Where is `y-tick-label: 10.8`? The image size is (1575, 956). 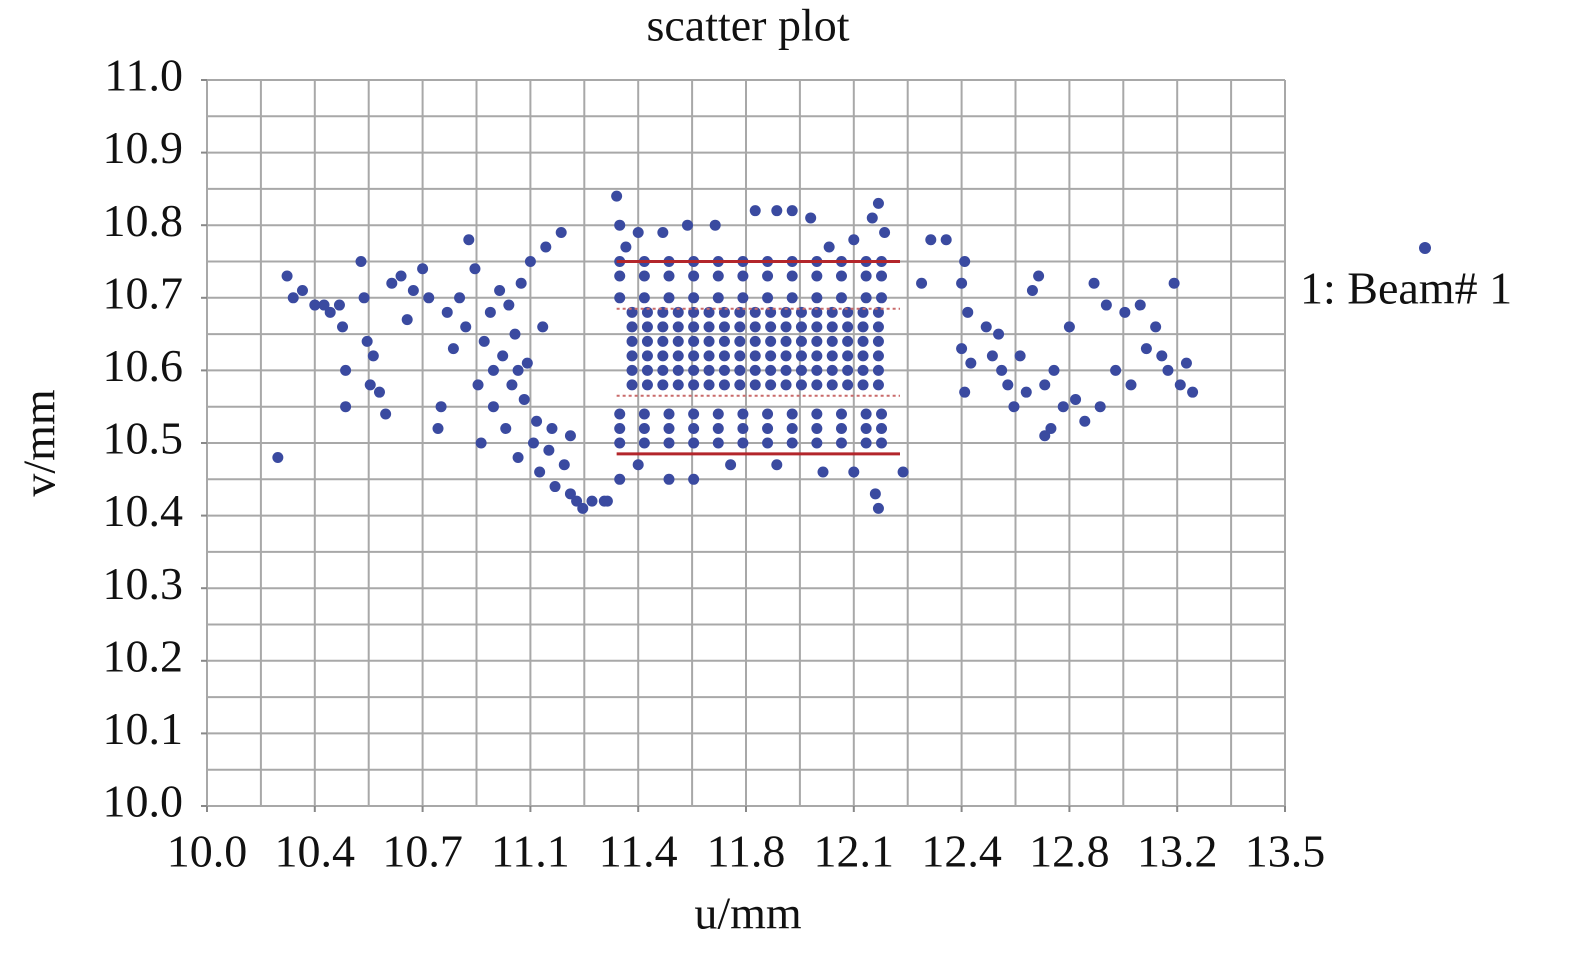
y-tick-label: 10.8 is located at coordinates (143, 220).